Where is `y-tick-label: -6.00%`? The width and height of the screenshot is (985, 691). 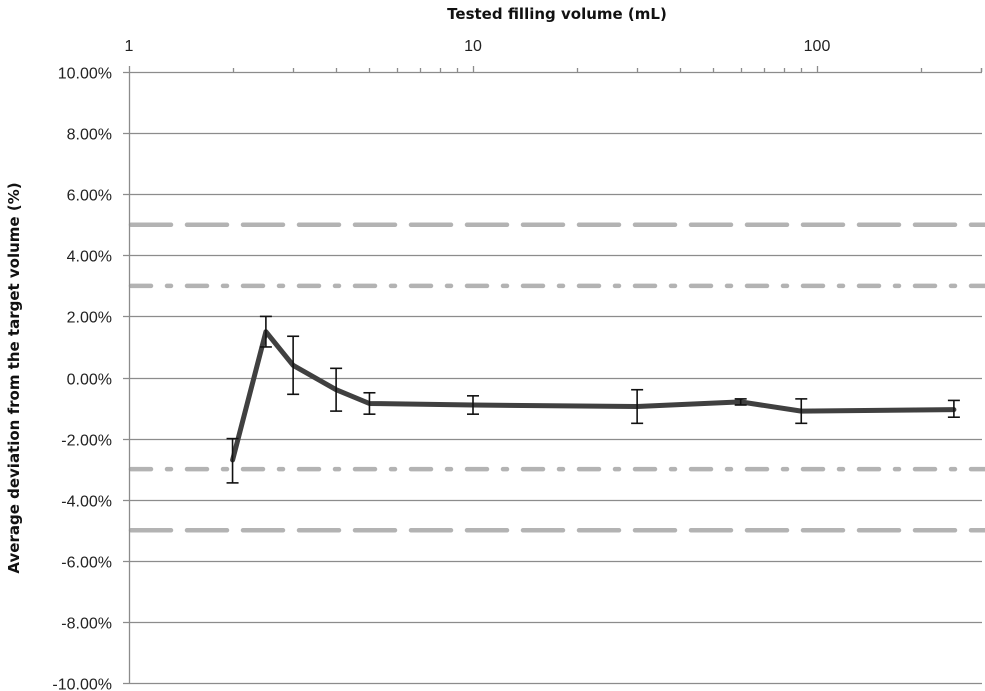
y-tick-label: -6.00% is located at coordinates (86, 563).